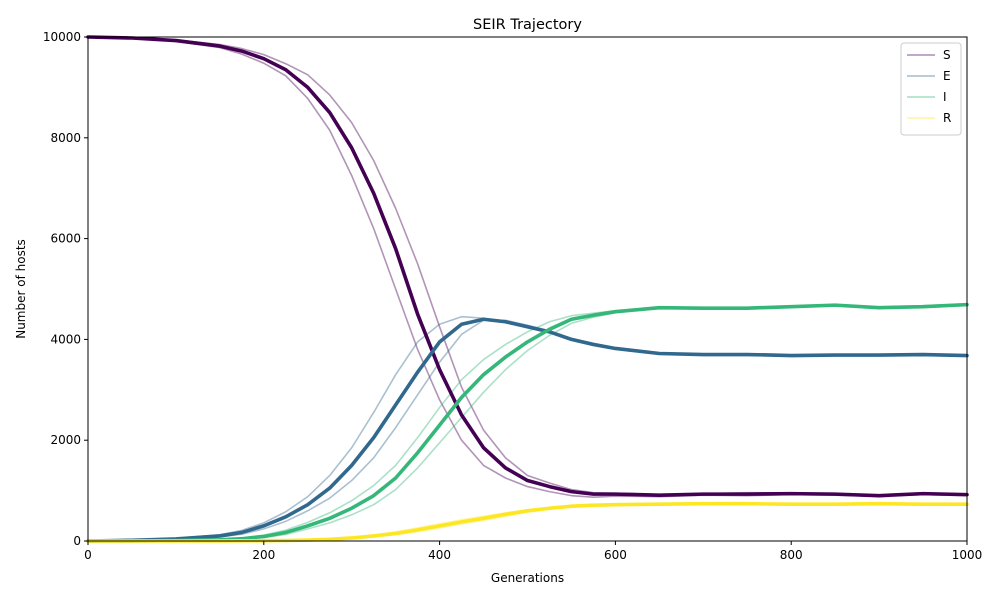 The image size is (1000, 600). I want to click on y-tick-label: 2000, so click(65, 440).